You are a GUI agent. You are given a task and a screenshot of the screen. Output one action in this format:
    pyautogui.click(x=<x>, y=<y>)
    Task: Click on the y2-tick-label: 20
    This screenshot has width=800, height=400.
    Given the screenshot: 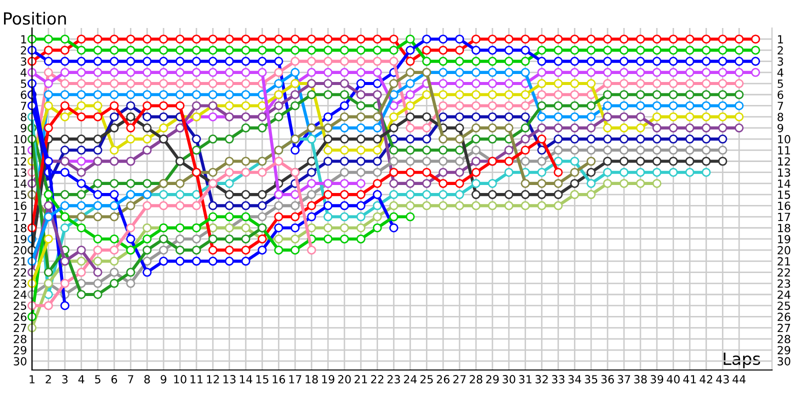 What is the action you would take?
    pyautogui.click(x=784, y=250)
    